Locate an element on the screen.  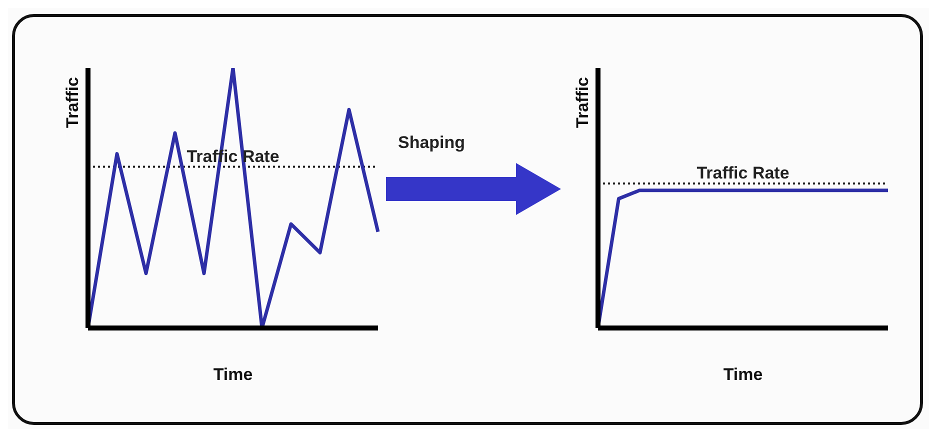
ref-line-label: Traffic Rate is located at coordinates (743, 173).